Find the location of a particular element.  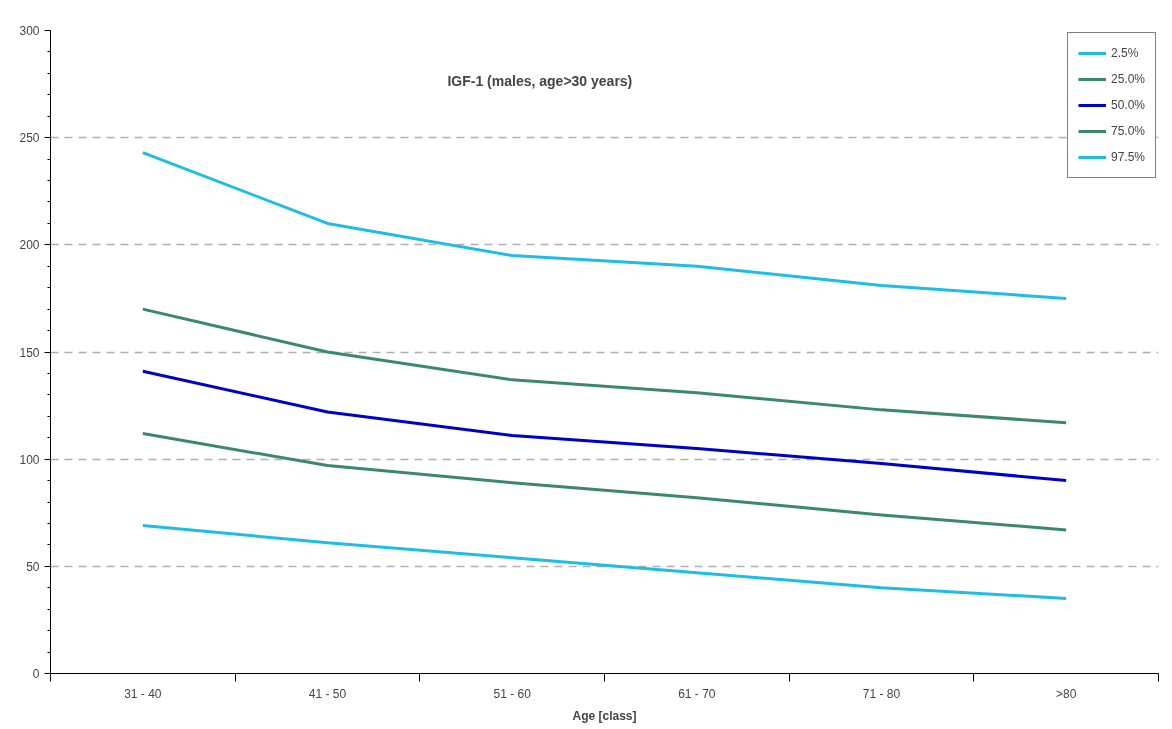

x-tick-label: 61 - 70 is located at coordinates (697, 693).